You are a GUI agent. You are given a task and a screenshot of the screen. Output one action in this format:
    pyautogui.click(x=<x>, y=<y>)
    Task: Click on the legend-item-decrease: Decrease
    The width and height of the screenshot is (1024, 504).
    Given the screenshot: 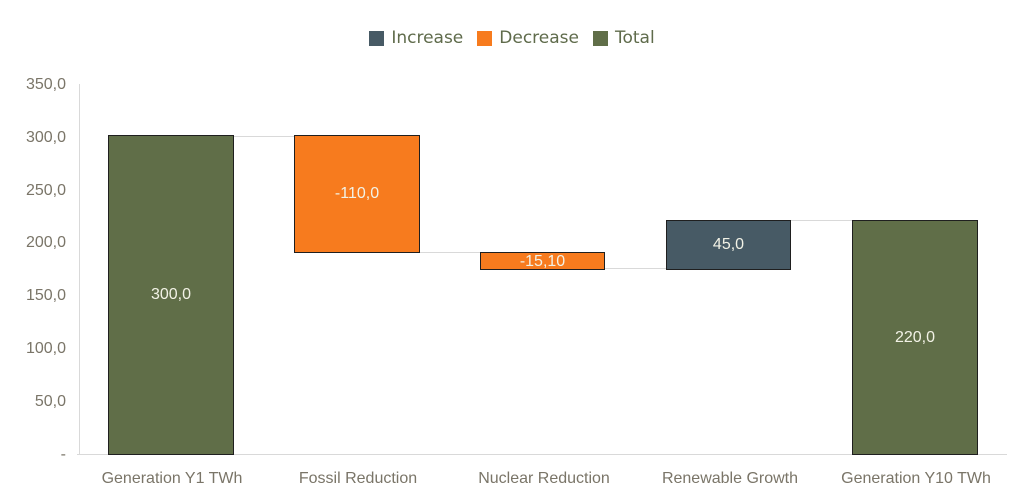 What is the action you would take?
    pyautogui.click(x=528, y=38)
    